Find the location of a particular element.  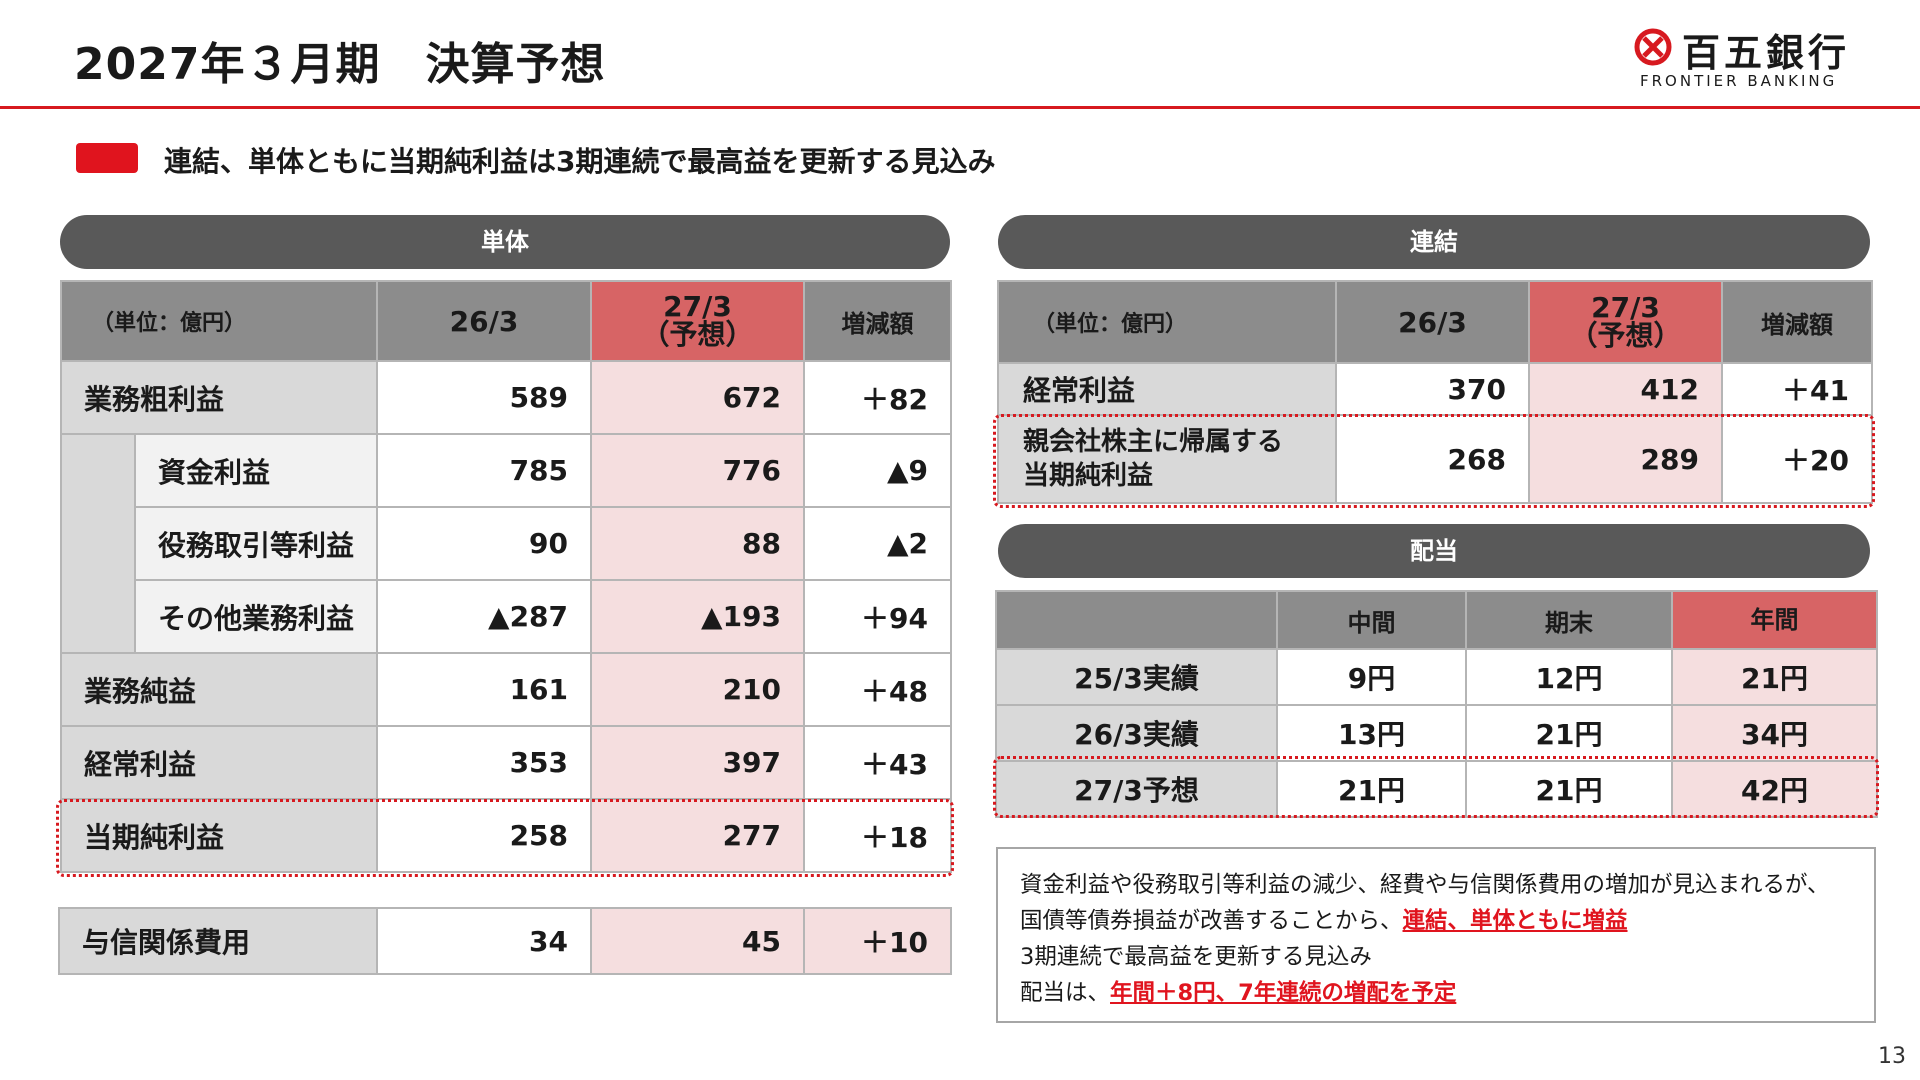

value-27-3: 88 is located at coordinates (698, 543).